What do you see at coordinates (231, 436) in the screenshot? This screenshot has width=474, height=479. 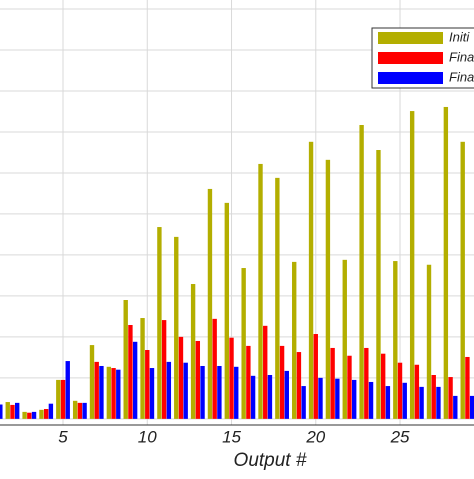 I see `x-tick-label: 15` at bounding box center [231, 436].